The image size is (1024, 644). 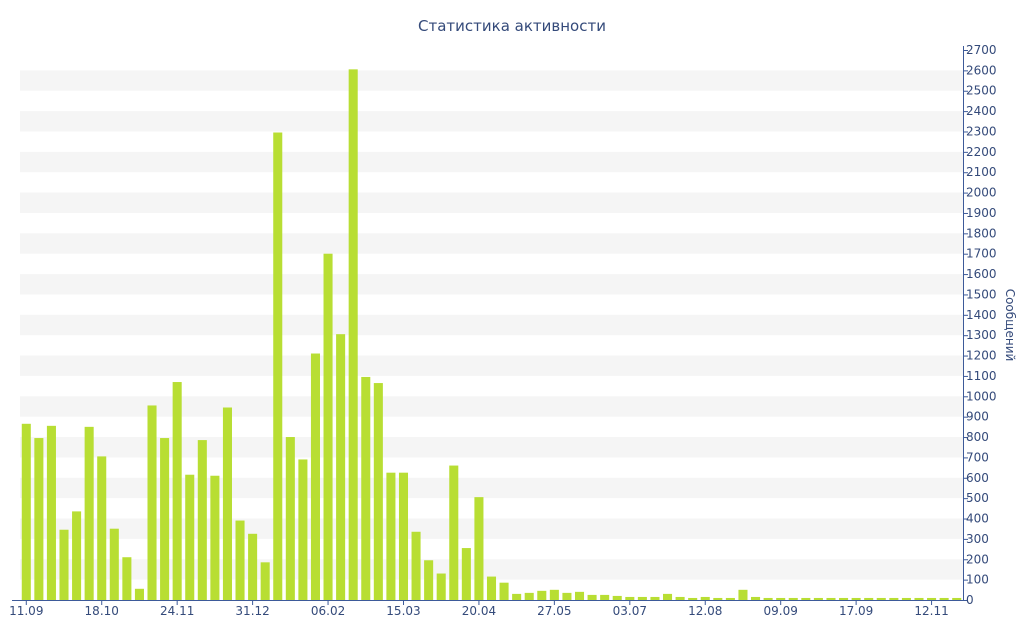 I want to click on x-tick-label: 12.08, so click(x=705, y=611).